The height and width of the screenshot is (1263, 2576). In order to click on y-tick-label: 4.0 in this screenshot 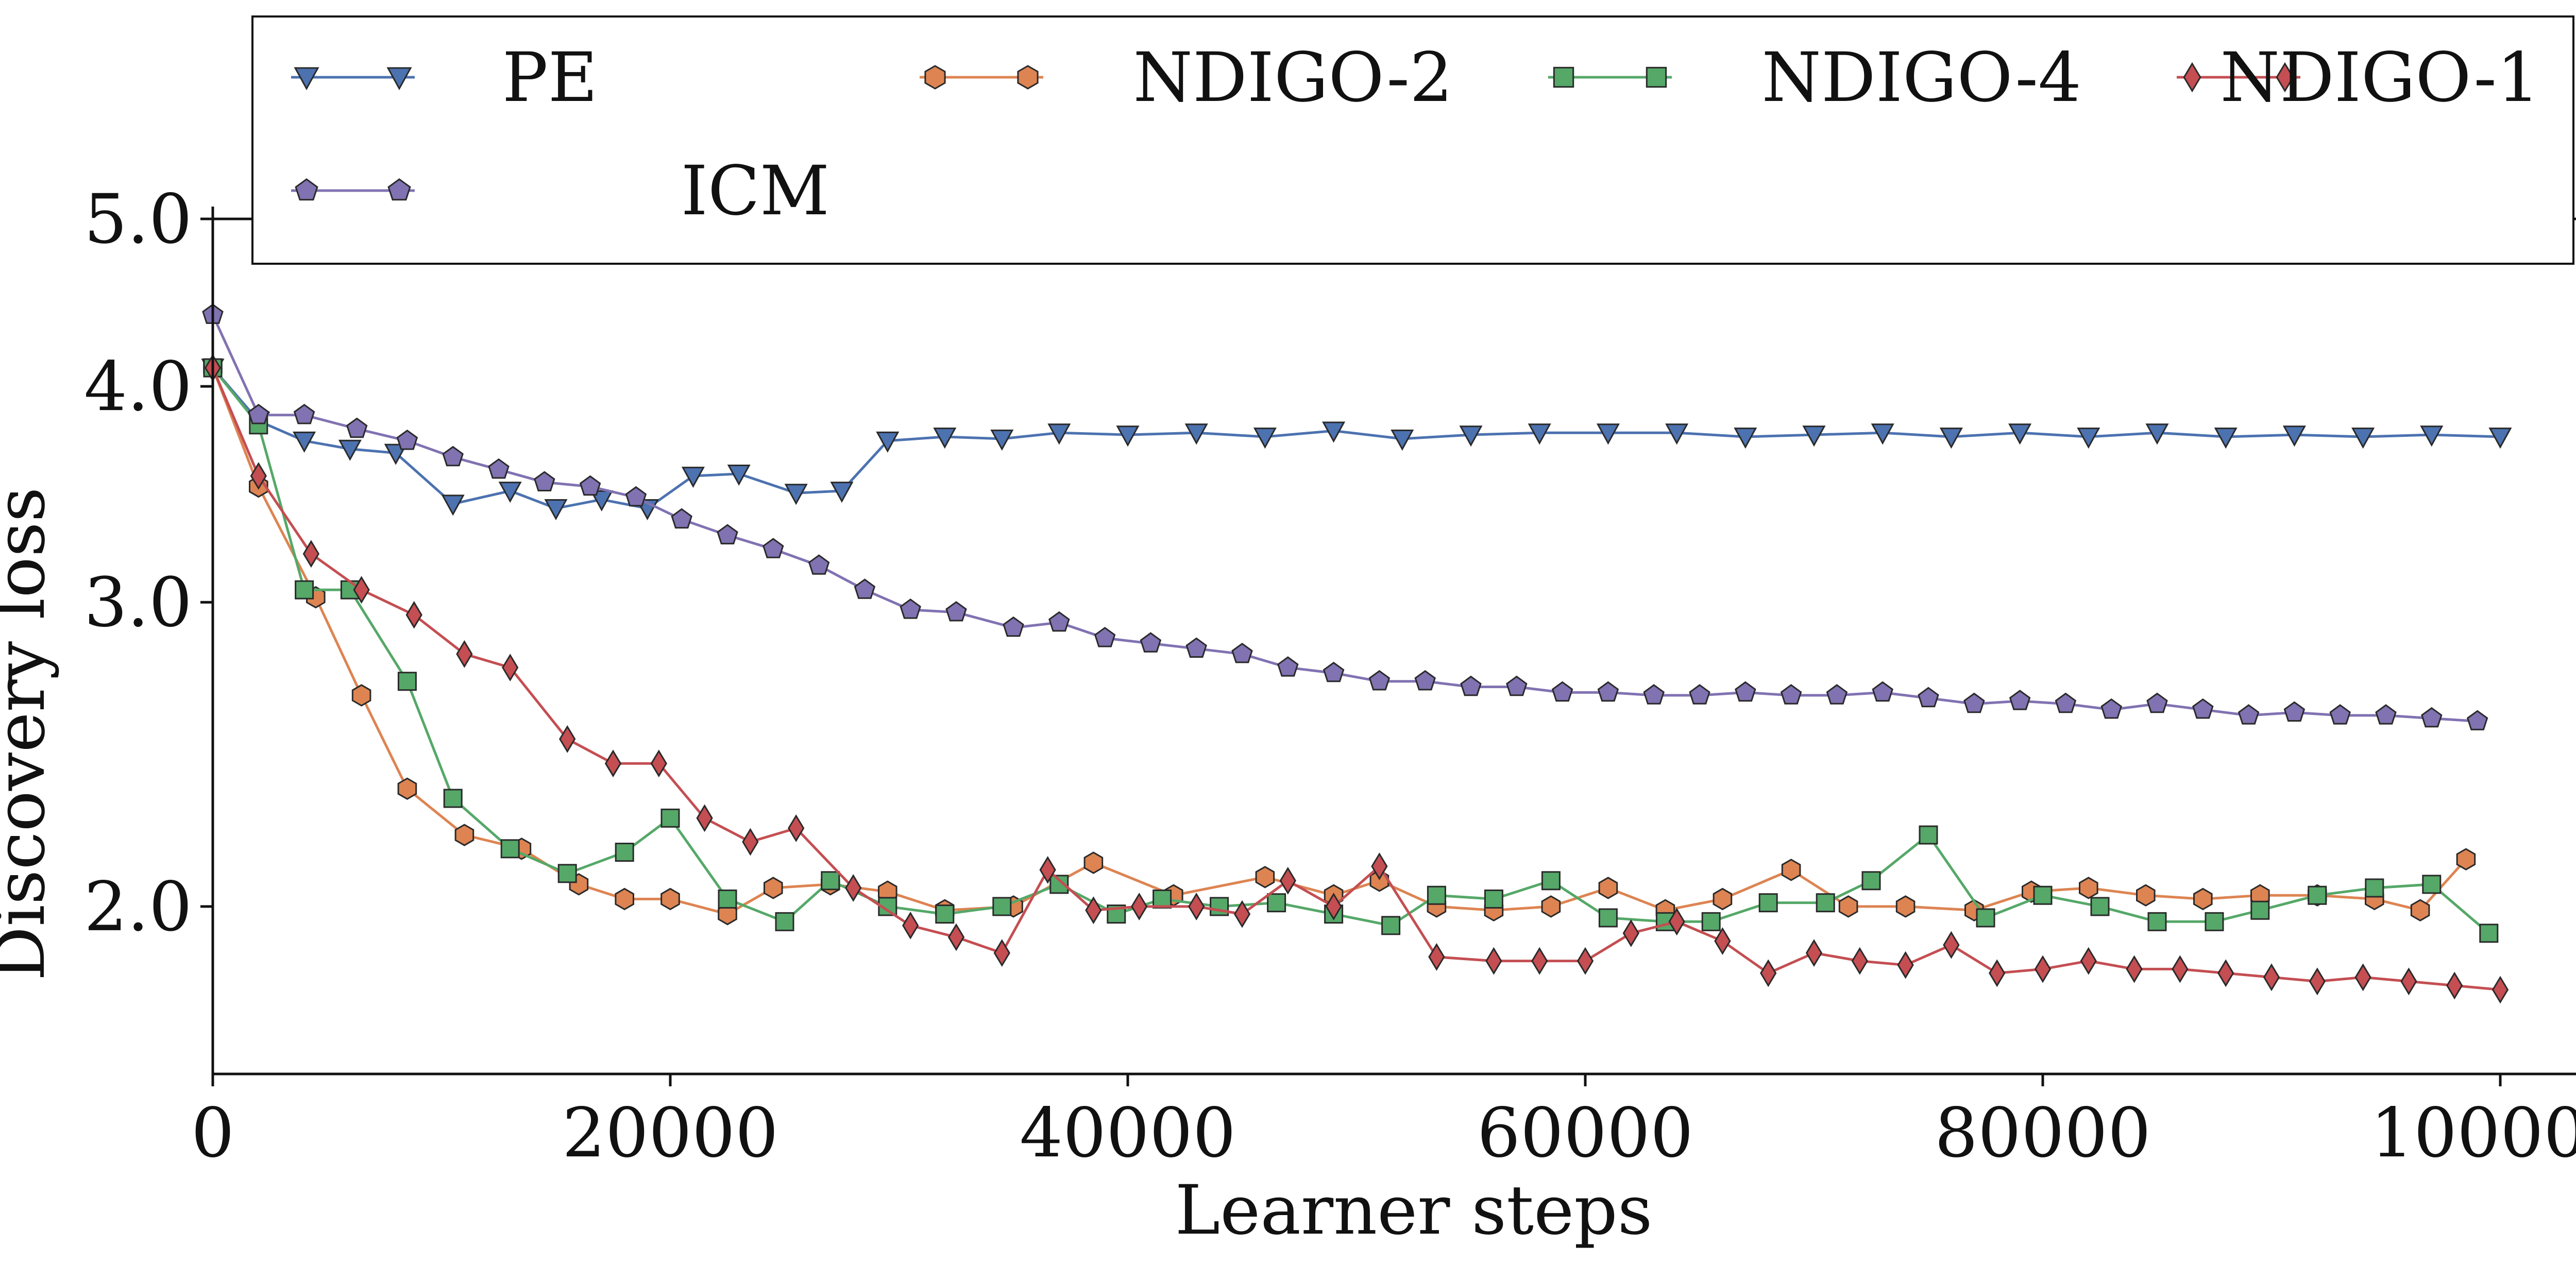, I will do `click(138, 386)`.